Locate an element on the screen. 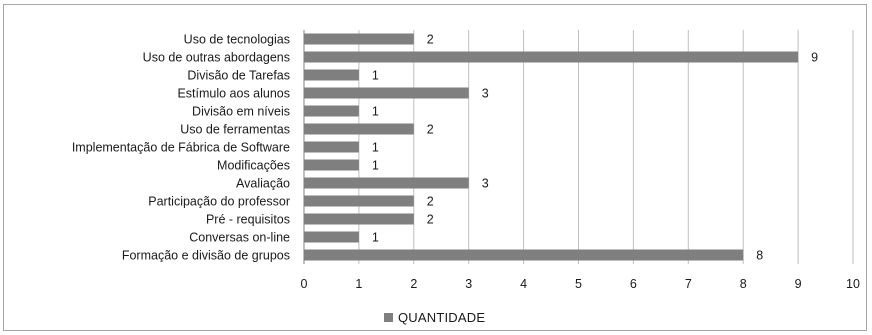 The height and width of the screenshot is (335, 872). x-tick-label: 0 is located at coordinates (304, 284).